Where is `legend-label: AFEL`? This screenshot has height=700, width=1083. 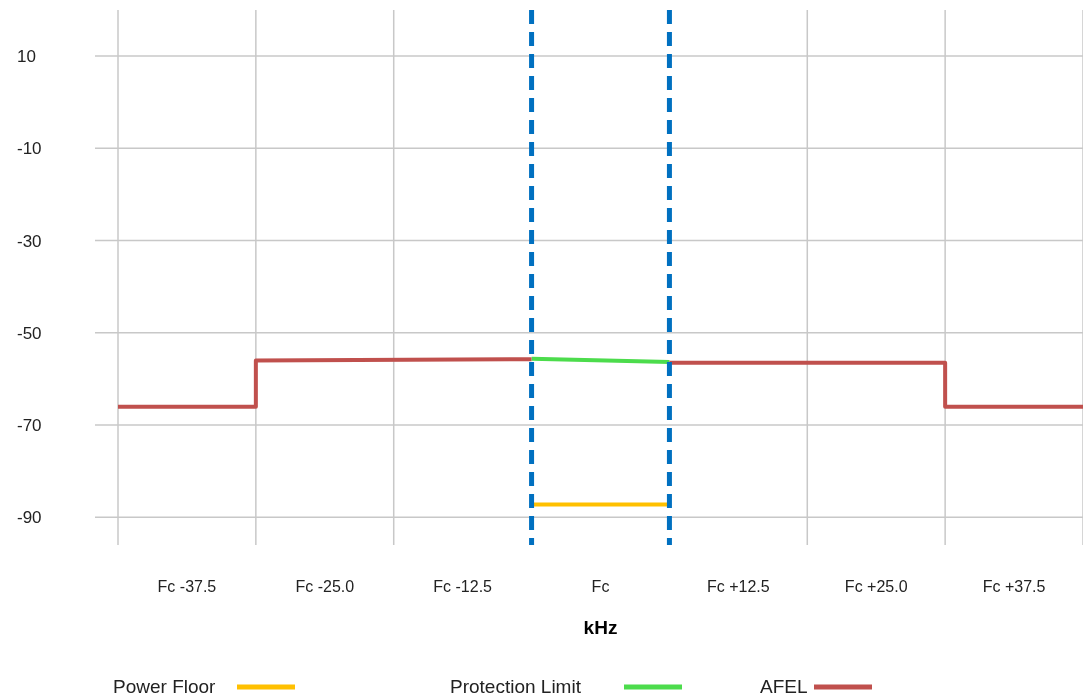
legend-label: AFEL is located at coordinates (784, 686).